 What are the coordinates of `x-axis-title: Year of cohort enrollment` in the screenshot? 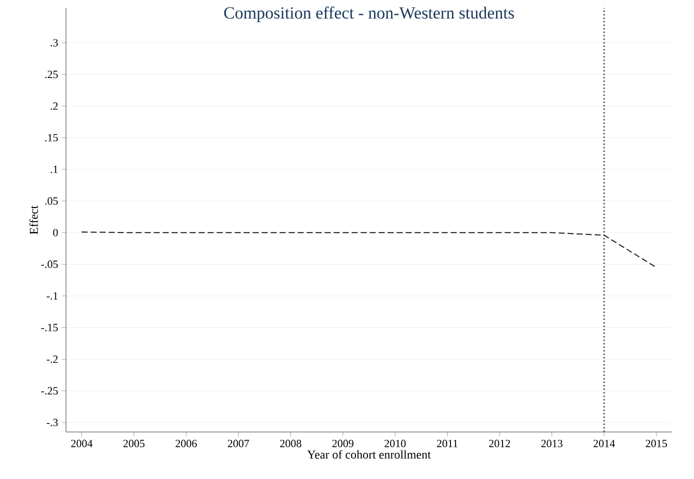 It's located at (369, 454).